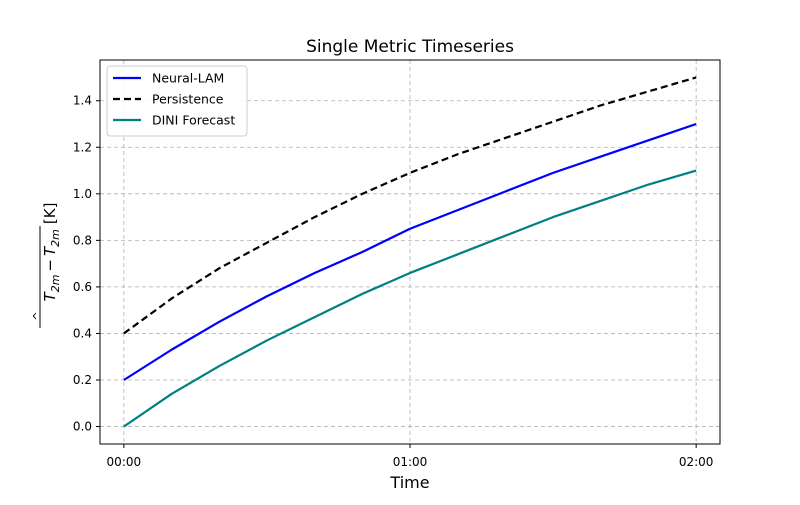 The image size is (800, 505). What do you see at coordinates (82, 333) in the screenshot?
I see `y-tick-label: 0.4` at bounding box center [82, 333].